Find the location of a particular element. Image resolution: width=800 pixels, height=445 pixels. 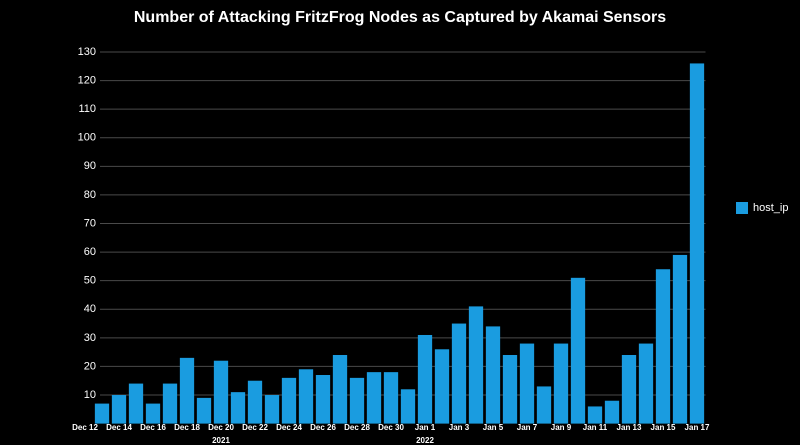

x-tick-label: Jan 9 is located at coordinates (561, 427).